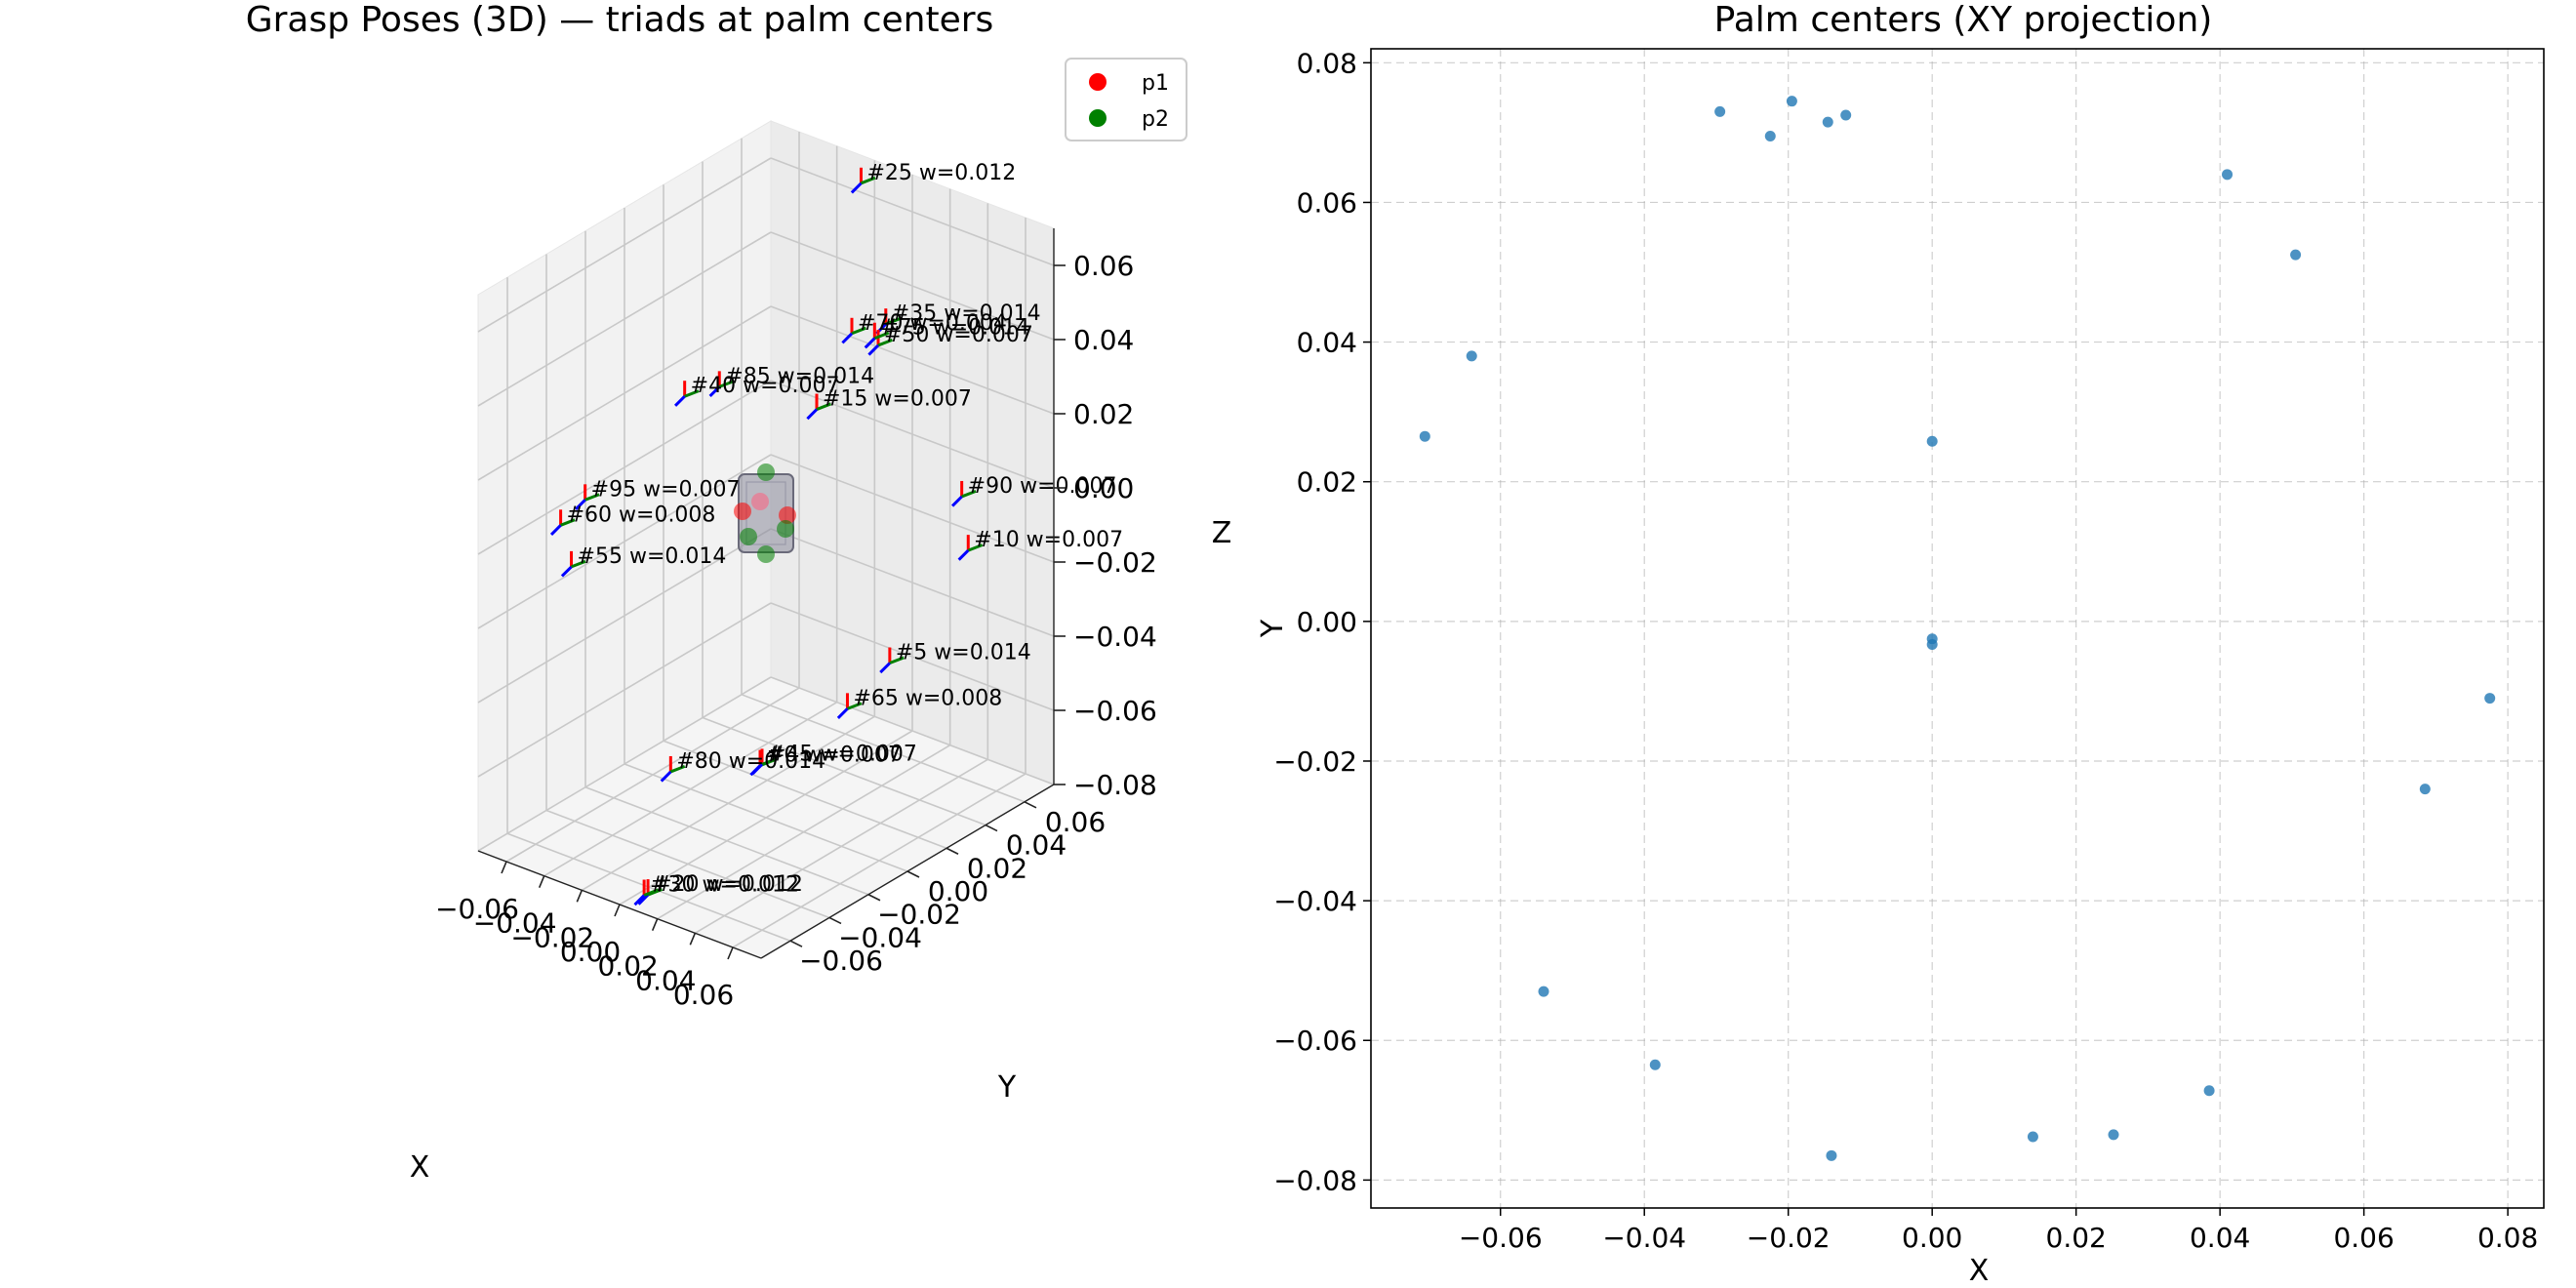 The height and width of the screenshot is (1288, 2576). What do you see at coordinates (724, 885) in the screenshot?
I see `grasp-annotation: #30 w=0.012` at bounding box center [724, 885].